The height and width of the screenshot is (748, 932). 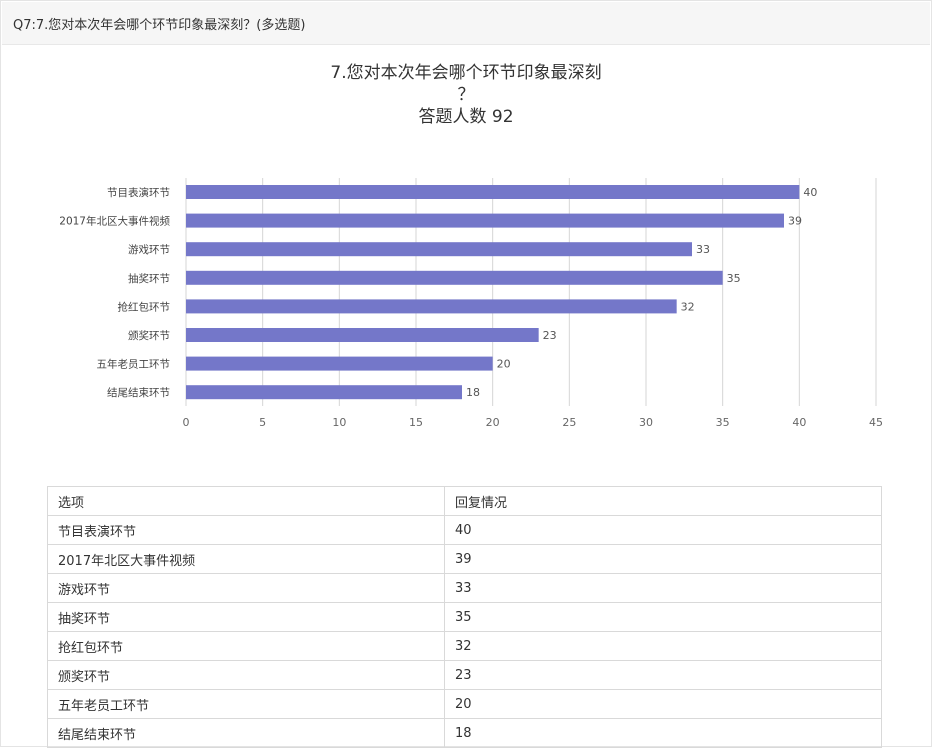 What do you see at coordinates (246, 501) in the screenshot?
I see `table-header-option: 选项` at bounding box center [246, 501].